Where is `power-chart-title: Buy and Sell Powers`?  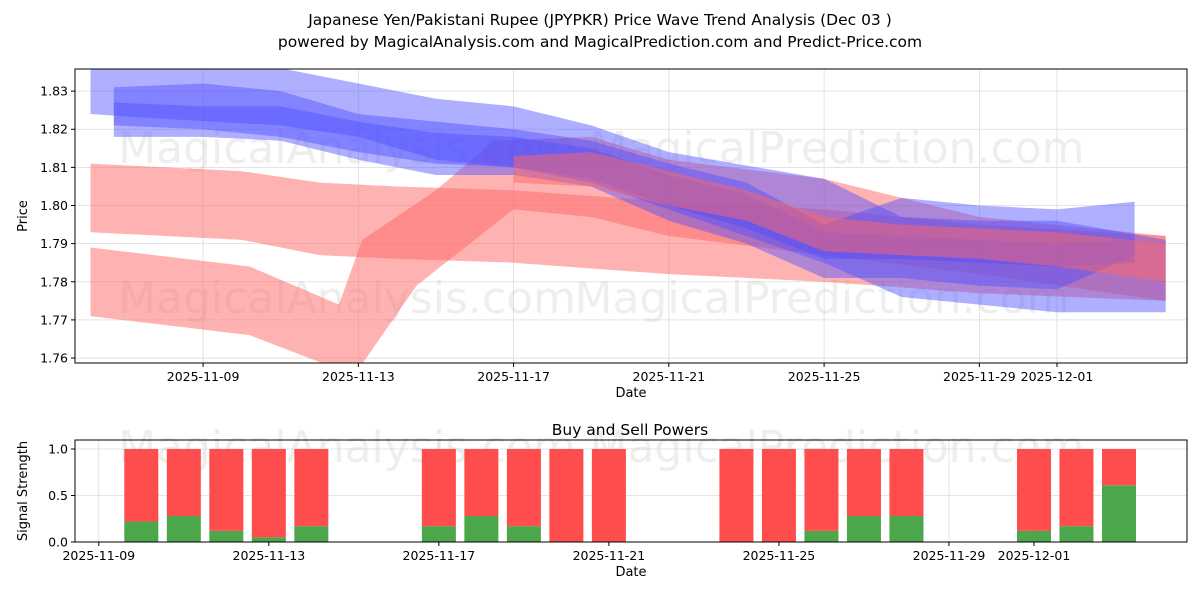 power-chart-title: Buy and Sell Powers is located at coordinates (630, 430).